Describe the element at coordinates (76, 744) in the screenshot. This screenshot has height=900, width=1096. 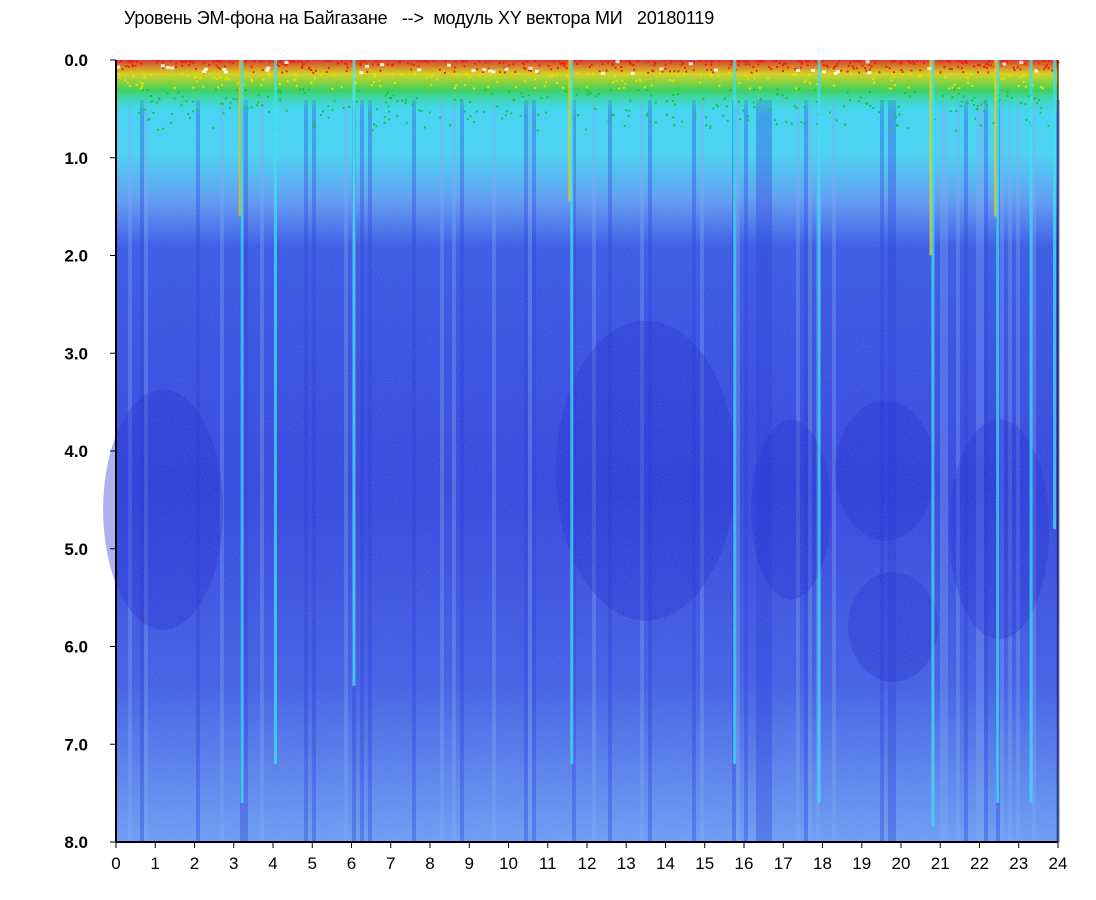
I see `y-tick-label: 7.0` at that location.